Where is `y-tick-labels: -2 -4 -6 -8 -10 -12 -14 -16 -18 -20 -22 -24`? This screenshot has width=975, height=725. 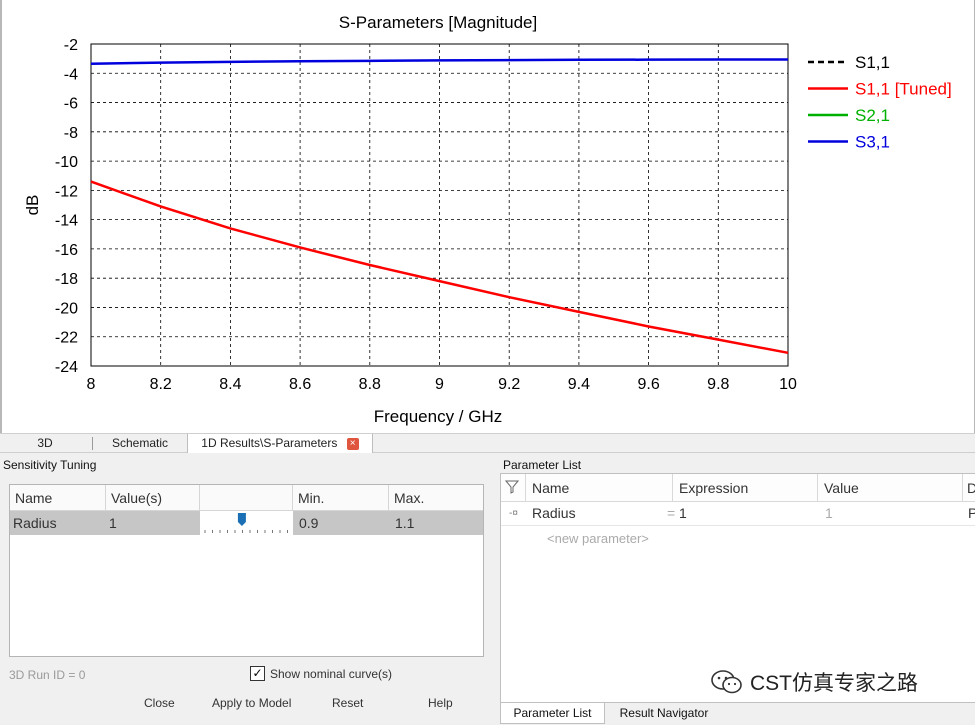 y-tick-labels: -2 -4 -6 -8 -10 -12 -14 -16 -18 -20 -22 -24 is located at coordinates (66, 206).